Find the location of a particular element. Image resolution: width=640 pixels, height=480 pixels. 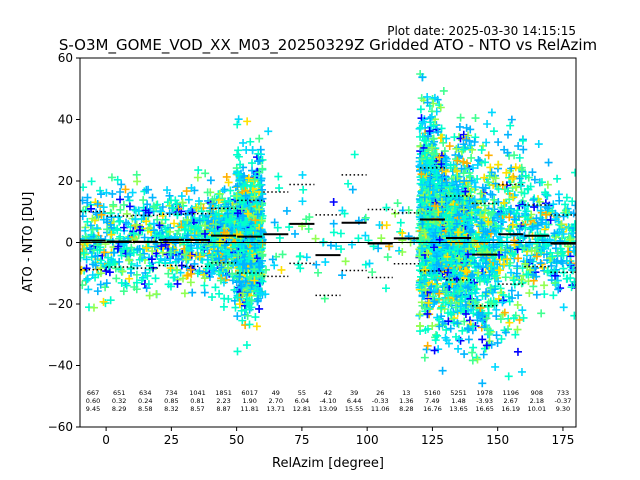

bin-mean-label: 1.48 is located at coordinates (458, 401).